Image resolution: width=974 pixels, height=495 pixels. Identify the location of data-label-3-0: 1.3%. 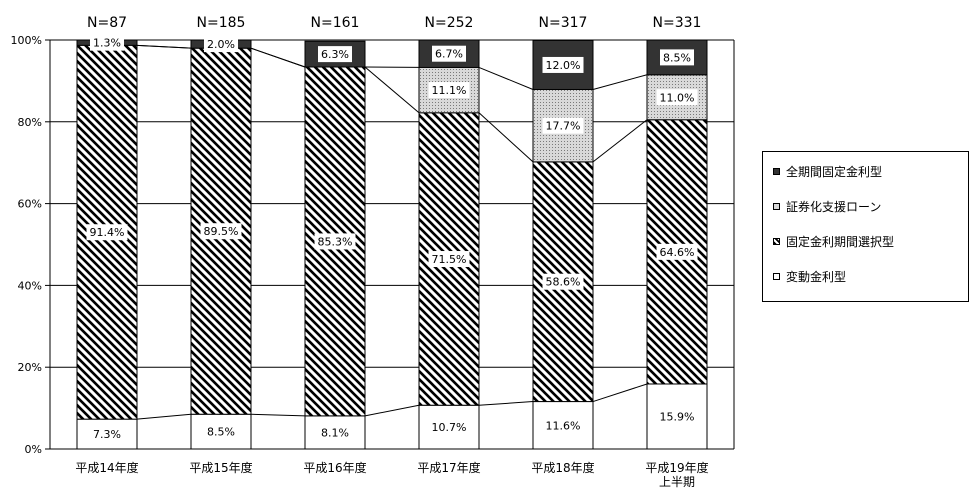
(107, 43).